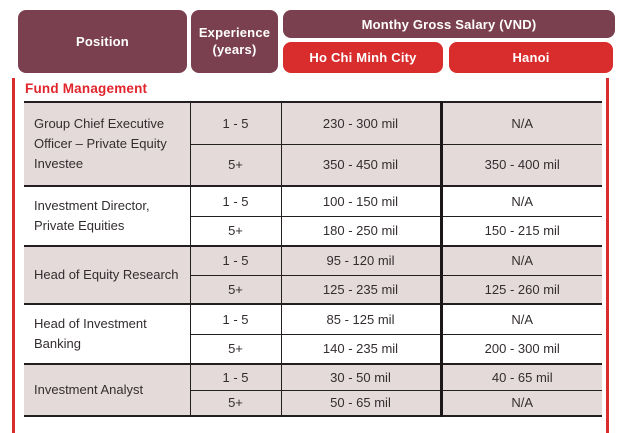 The width and height of the screenshot is (625, 433). Describe the element at coordinates (521, 376) in the screenshot. I see `hanoi-salary-cell: 40 - 65 mil` at that location.